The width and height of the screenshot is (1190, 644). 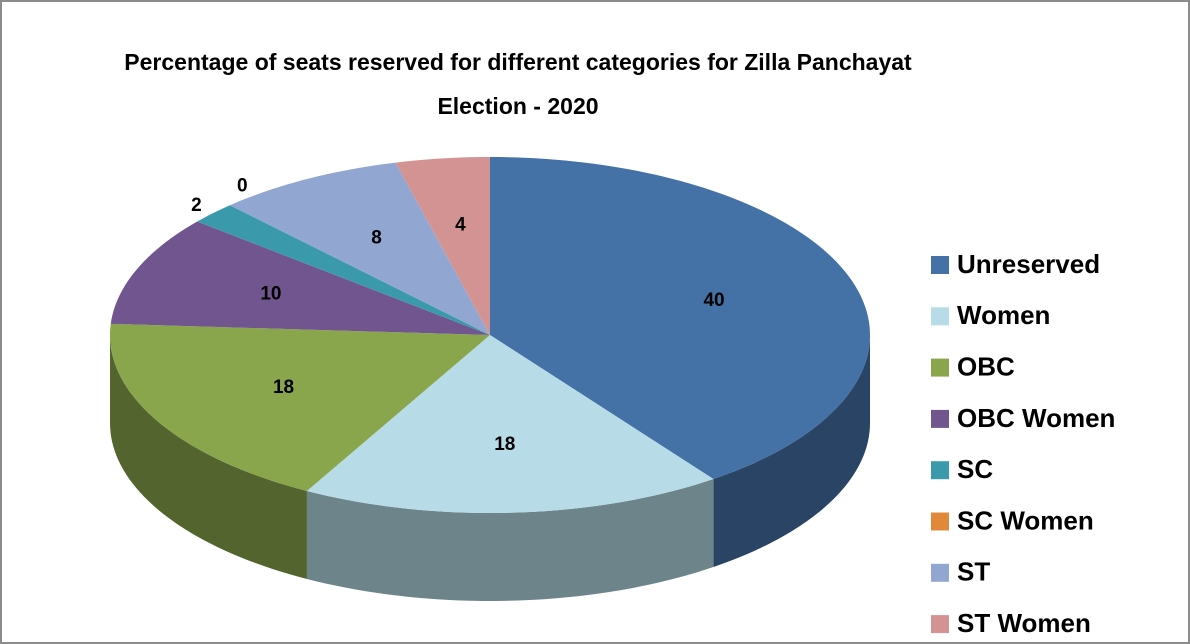 I want to click on data-label: 4, so click(x=460, y=225).